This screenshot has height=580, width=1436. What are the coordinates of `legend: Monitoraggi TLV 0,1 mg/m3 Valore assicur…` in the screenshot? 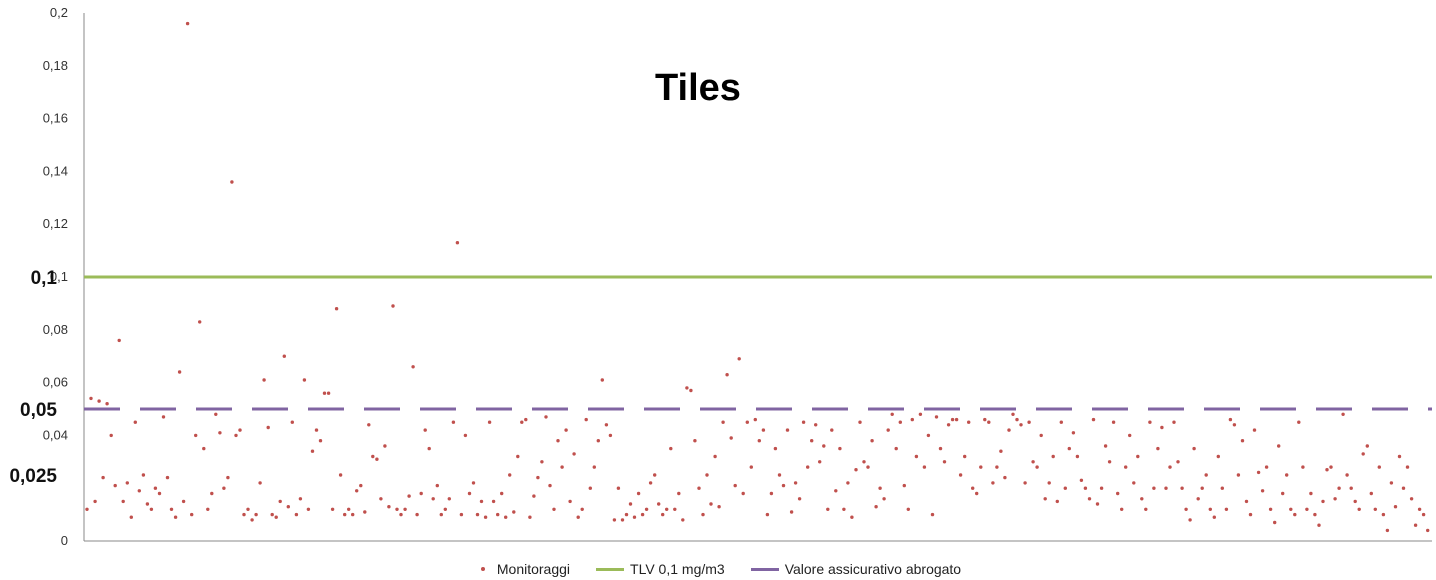 It's located at (718, 569).